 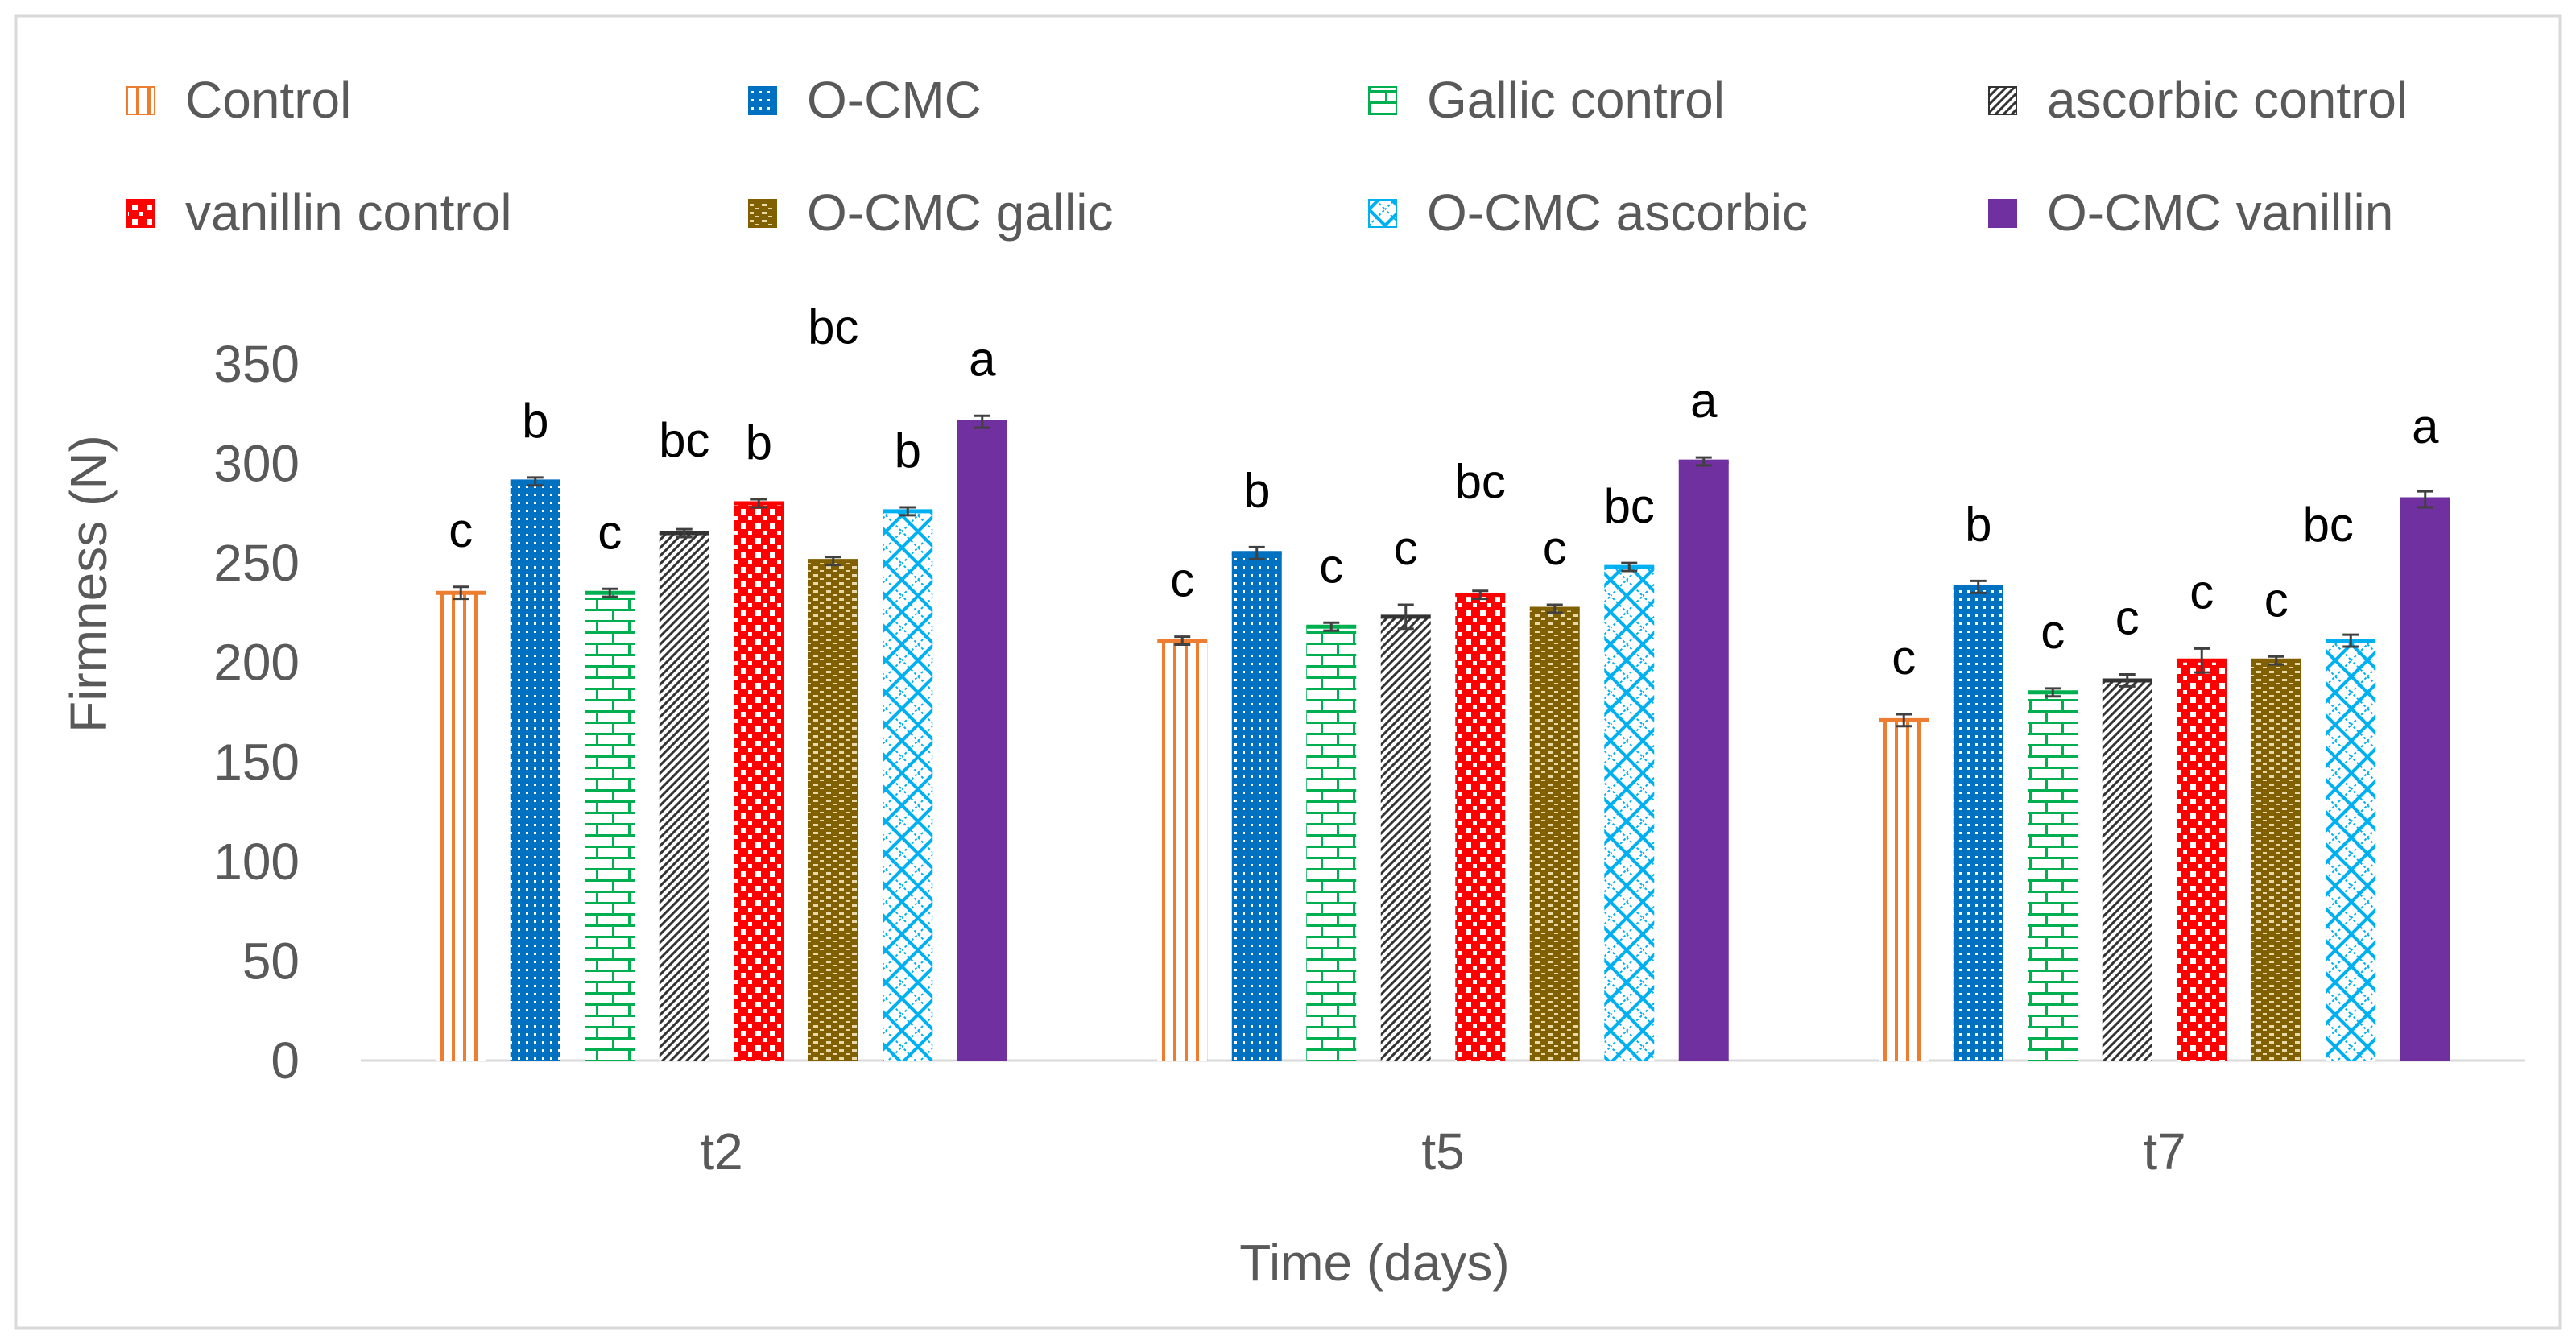 What do you see at coordinates (271, 961) in the screenshot?
I see `y-tick-label: 50` at bounding box center [271, 961].